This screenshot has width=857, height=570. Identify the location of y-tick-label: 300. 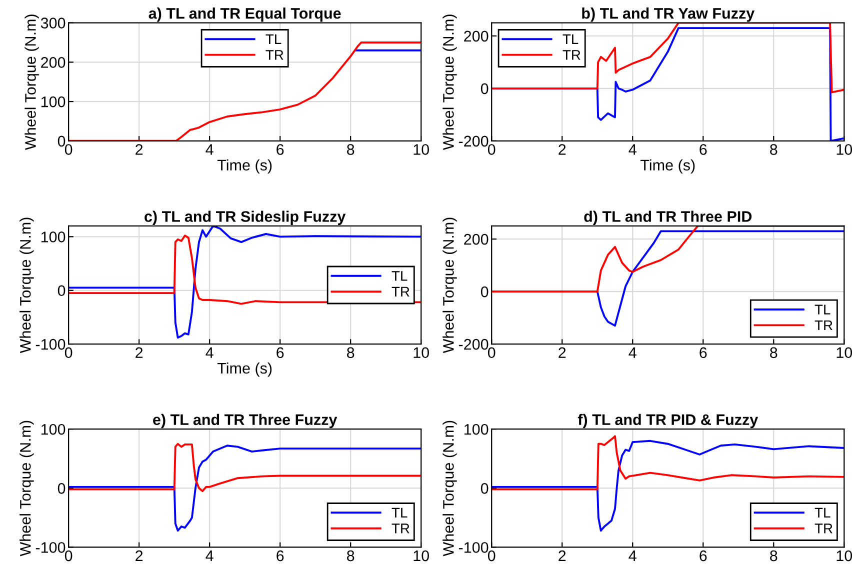
(53, 23).